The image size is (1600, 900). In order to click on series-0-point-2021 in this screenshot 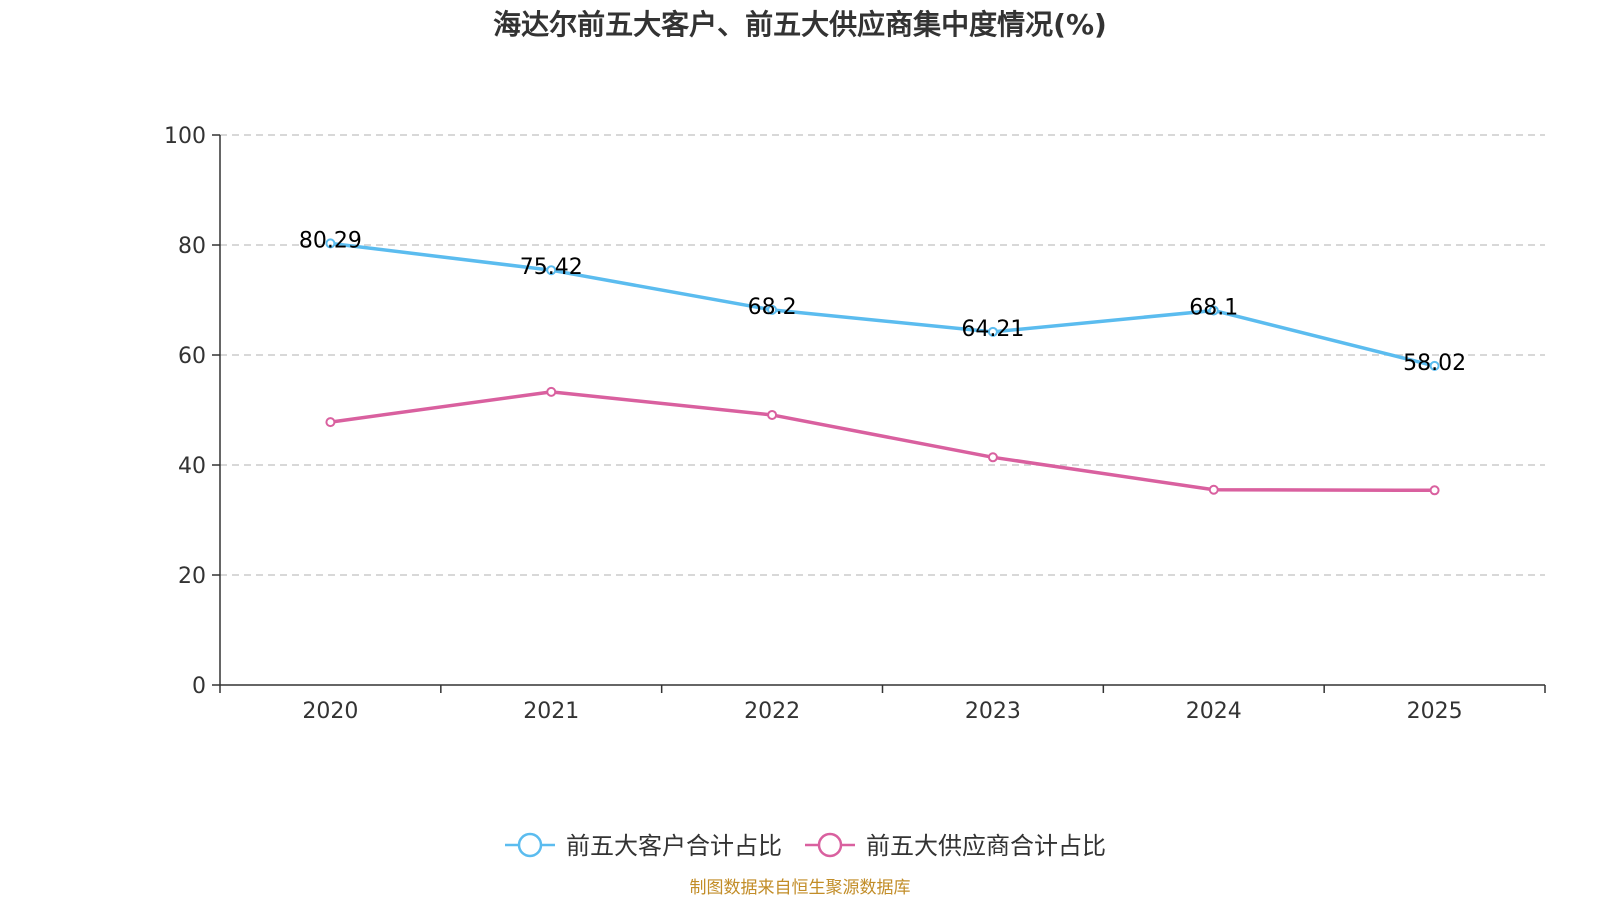, I will do `click(551, 270)`.